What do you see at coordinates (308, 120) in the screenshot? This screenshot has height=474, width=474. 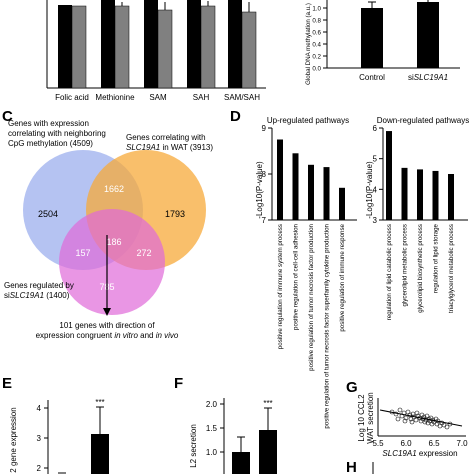 I see `up-pathways-title: Up-regulated pathways` at bounding box center [308, 120].